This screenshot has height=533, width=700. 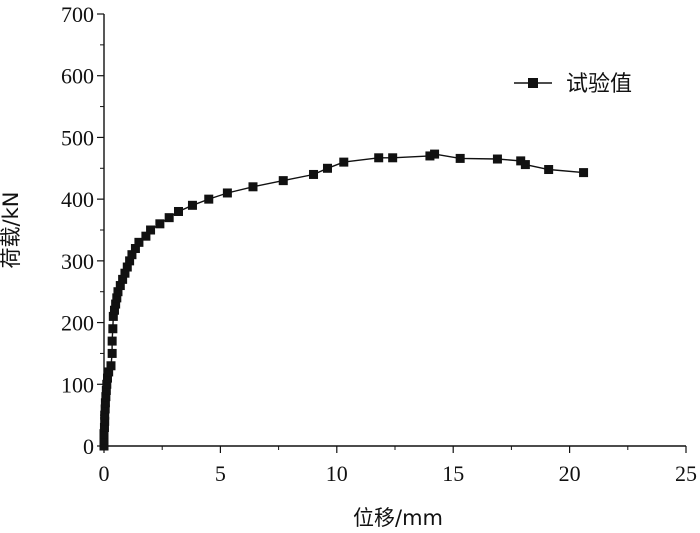 What do you see at coordinates (599, 84) in the screenshot?
I see `legend-label: 试验值` at bounding box center [599, 84].